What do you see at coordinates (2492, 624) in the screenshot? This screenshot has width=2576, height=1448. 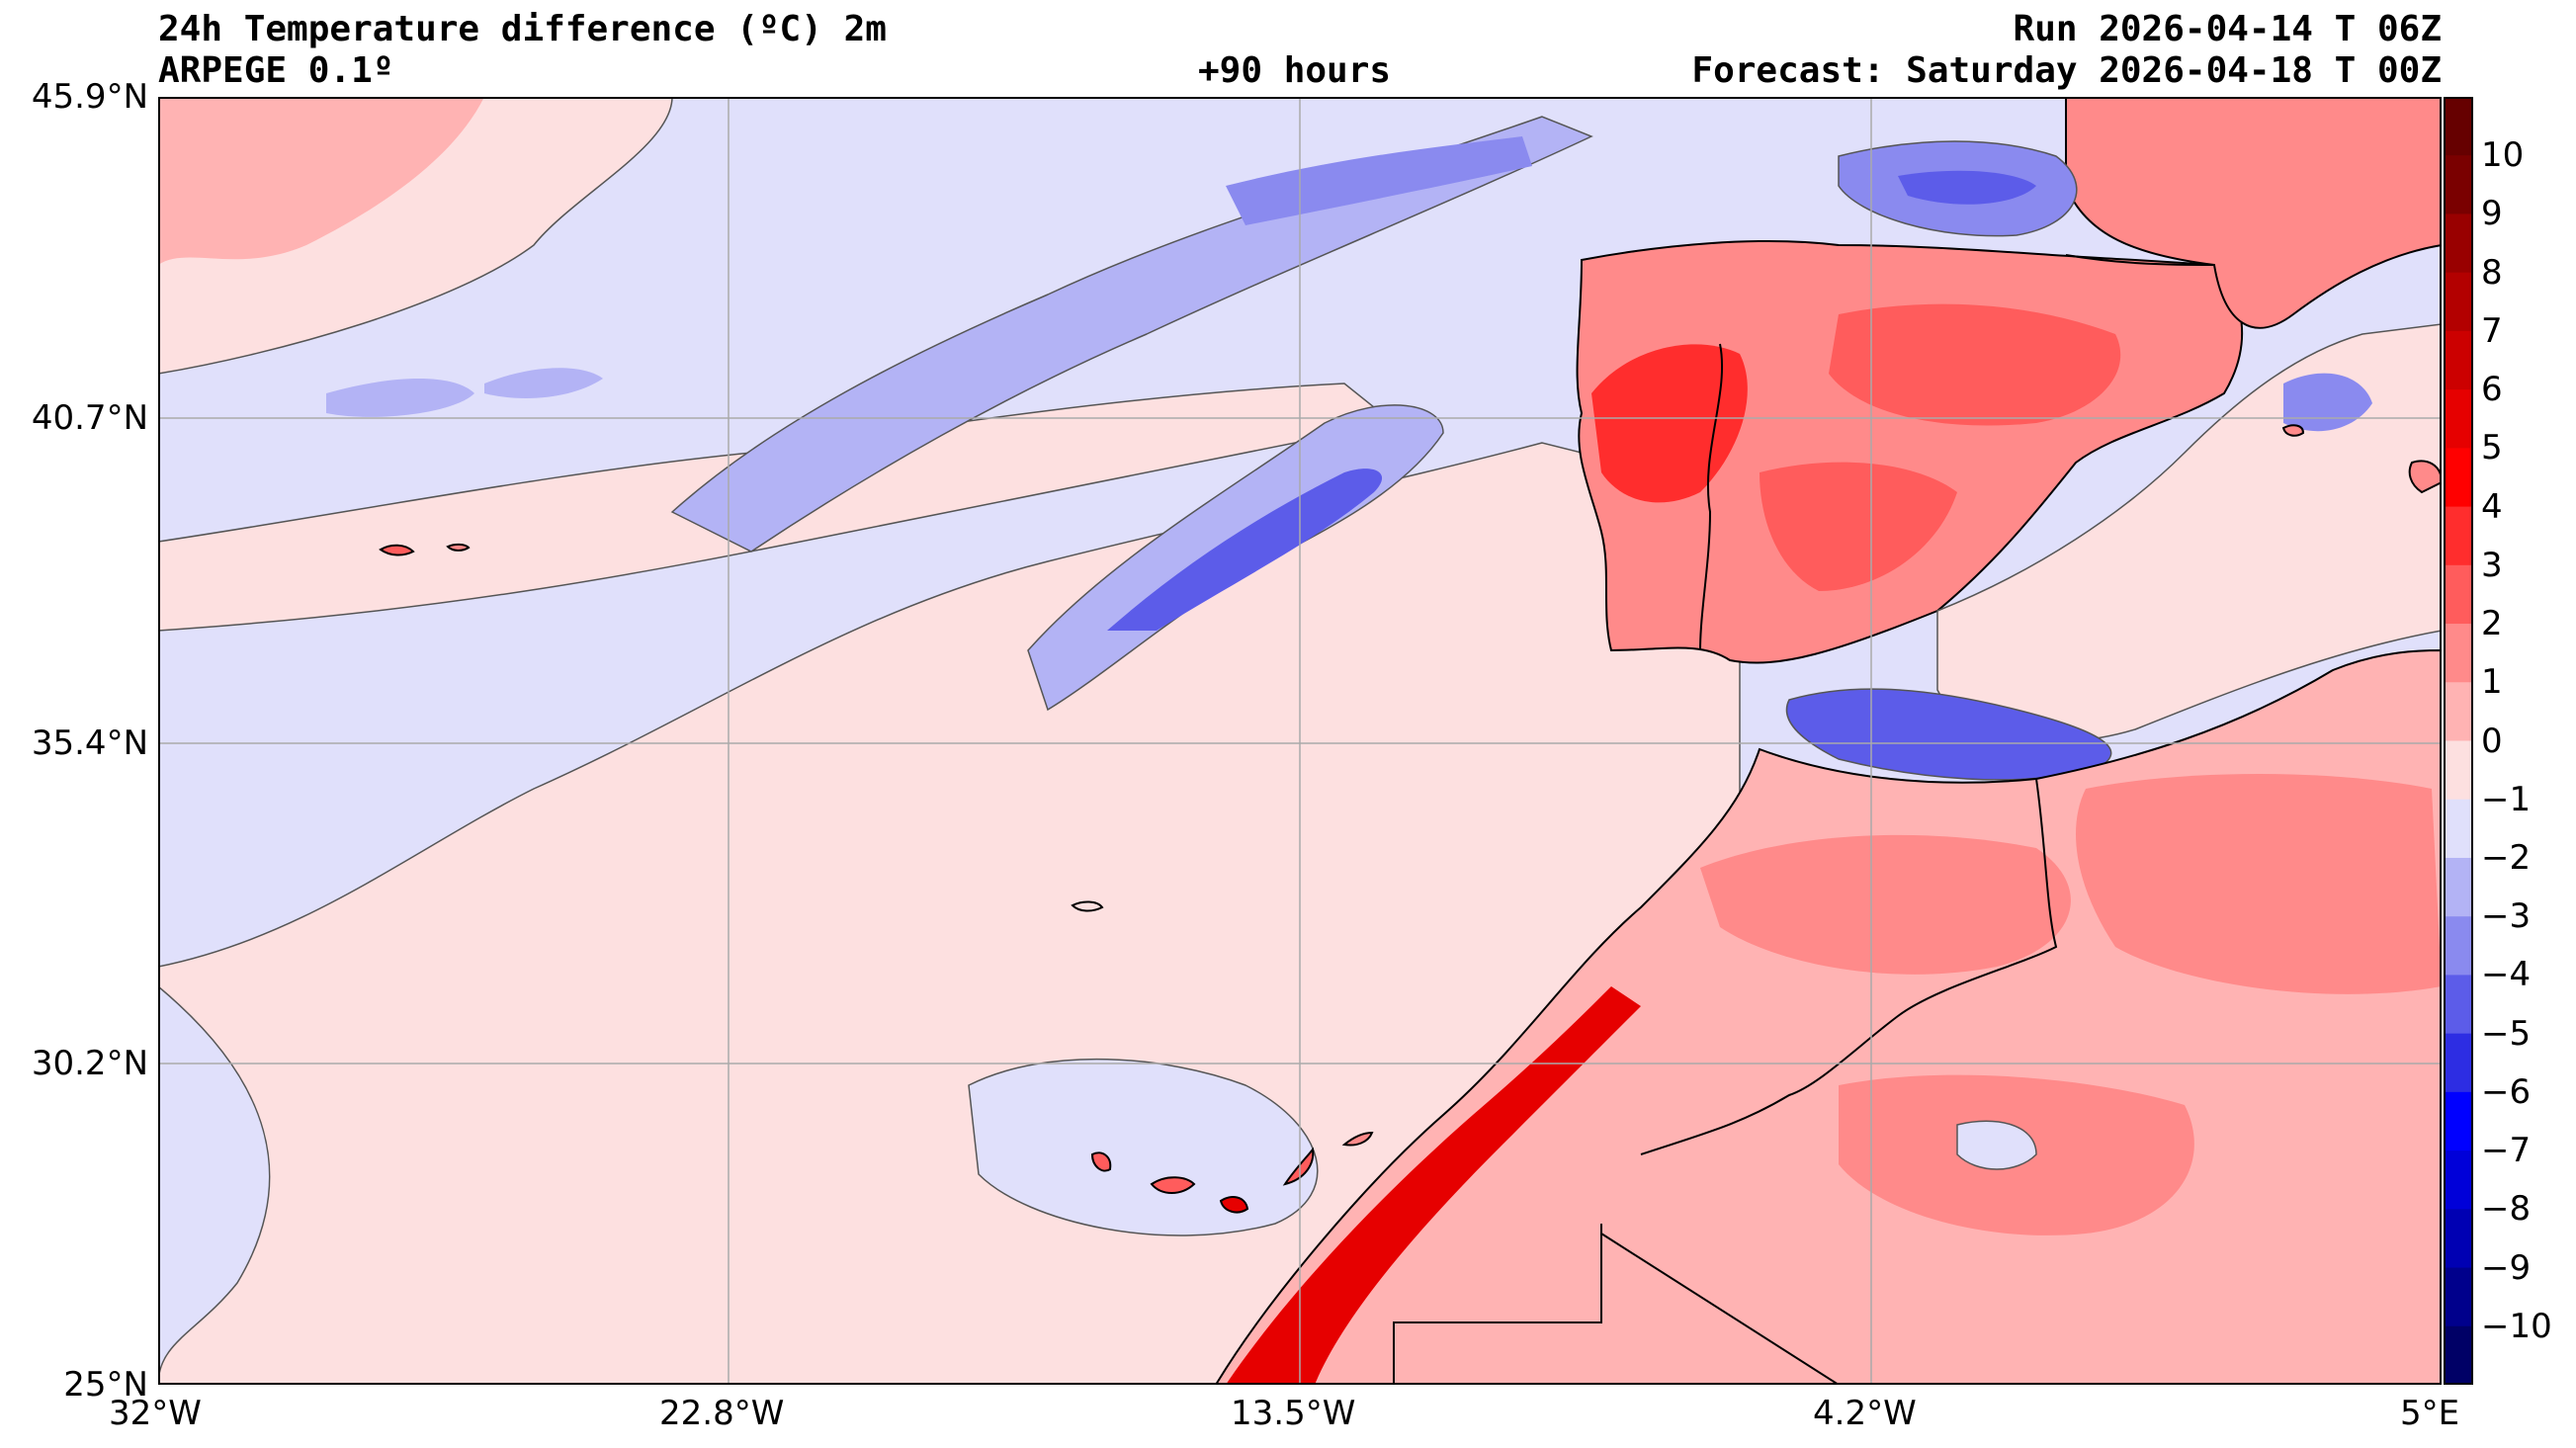 I see `colorbar-tick-label: 2` at bounding box center [2492, 624].